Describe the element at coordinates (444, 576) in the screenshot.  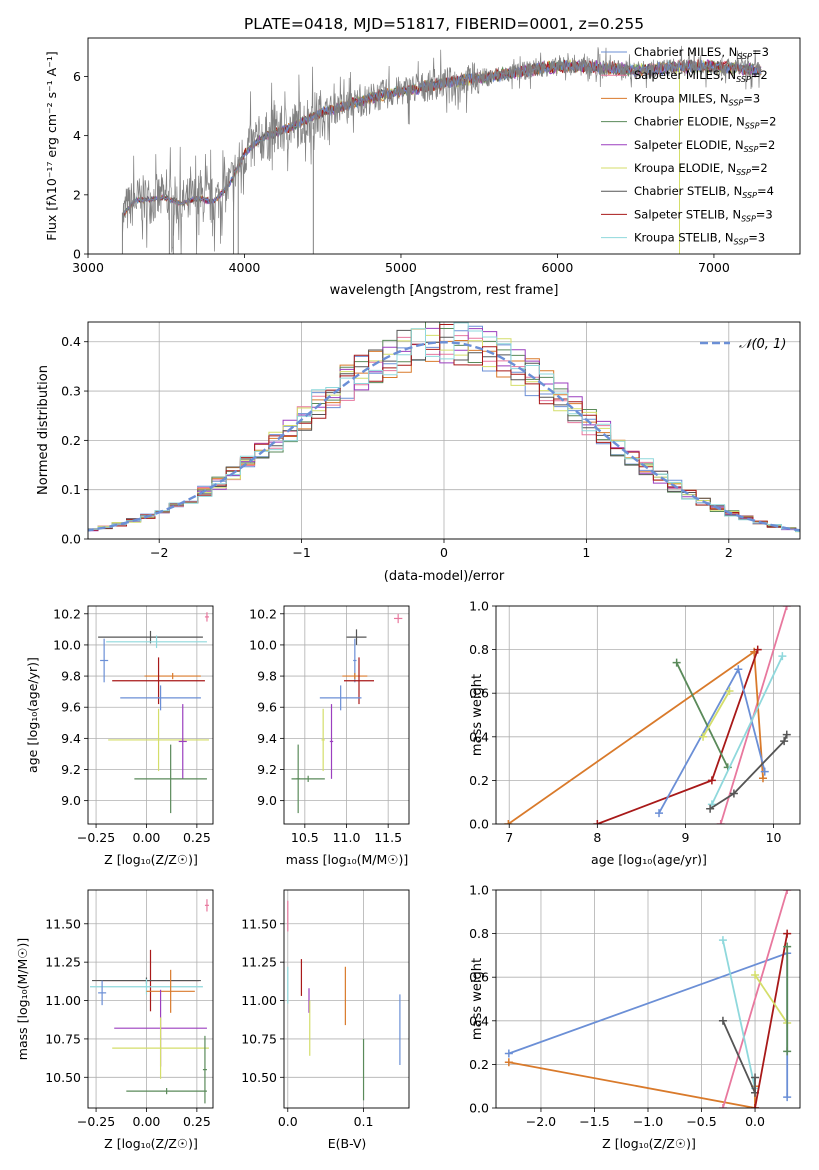
I see `x-axis-label-residuals: (data-model)/error` at that location.